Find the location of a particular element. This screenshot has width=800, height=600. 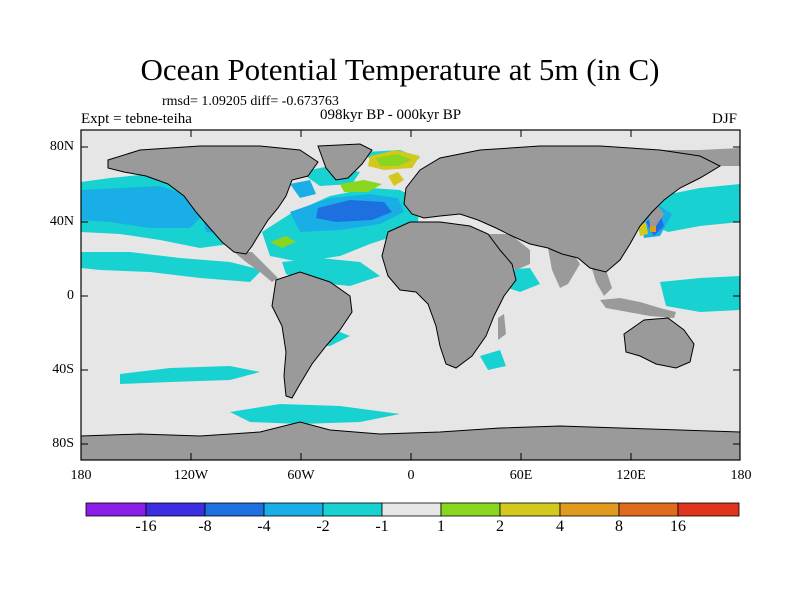

africa-land is located at coordinates (449, 295).